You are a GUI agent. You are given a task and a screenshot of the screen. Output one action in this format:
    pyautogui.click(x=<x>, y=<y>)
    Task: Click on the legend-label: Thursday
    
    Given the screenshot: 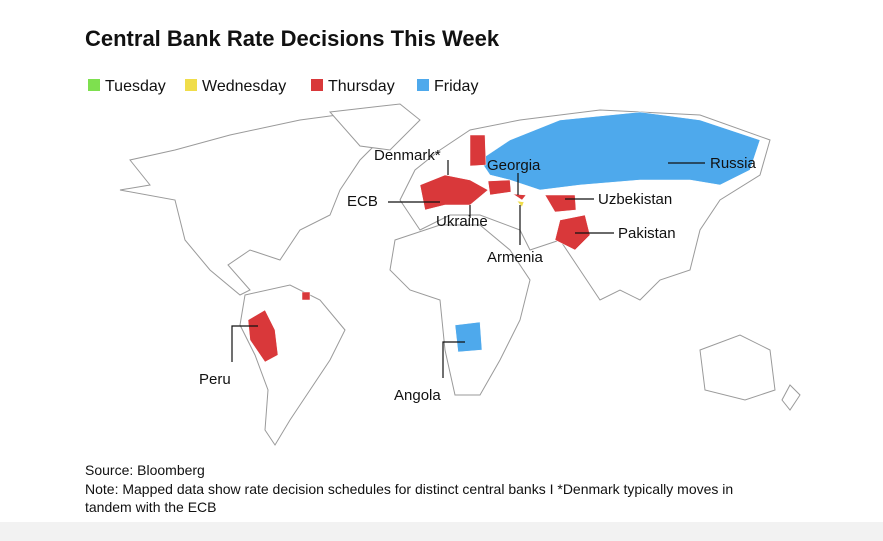 What is the action you would take?
    pyautogui.click(x=361, y=86)
    